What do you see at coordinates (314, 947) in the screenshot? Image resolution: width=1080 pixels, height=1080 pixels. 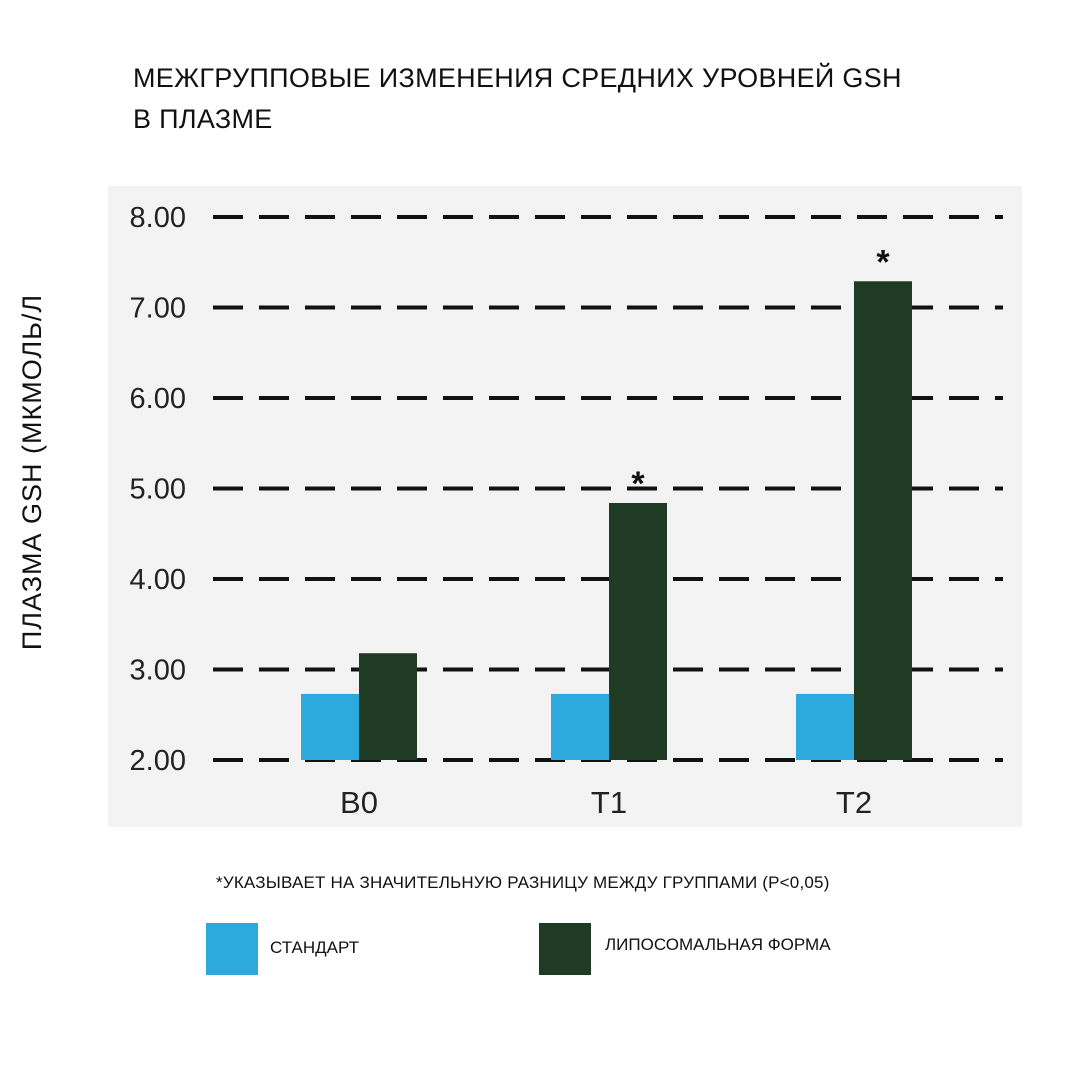 I see `legend-label-standard: СТАНДАРТ` at bounding box center [314, 947].